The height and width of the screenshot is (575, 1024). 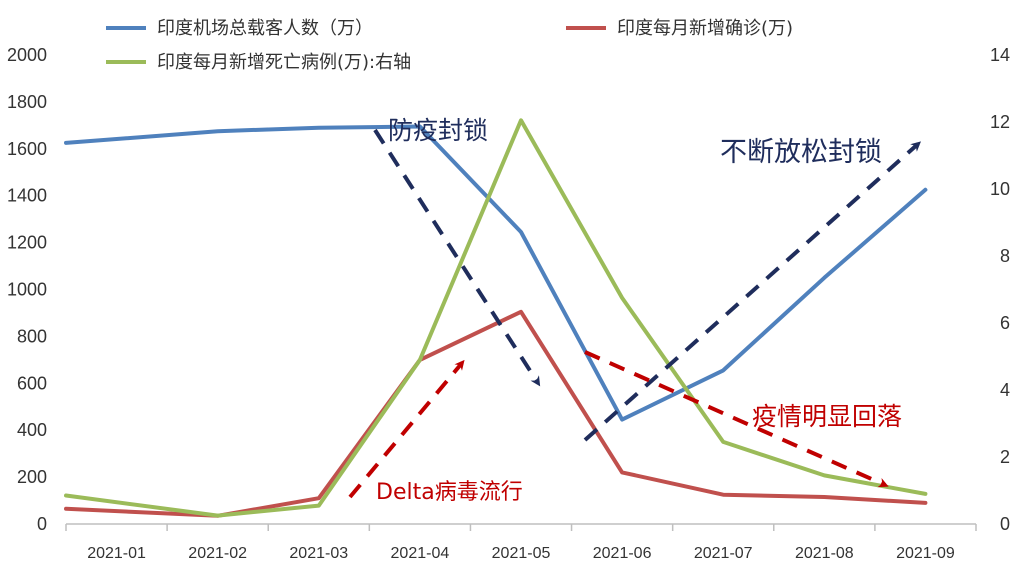 What do you see at coordinates (420, 553) in the screenshot?
I see `x-tick-label: 2021-04` at bounding box center [420, 553].